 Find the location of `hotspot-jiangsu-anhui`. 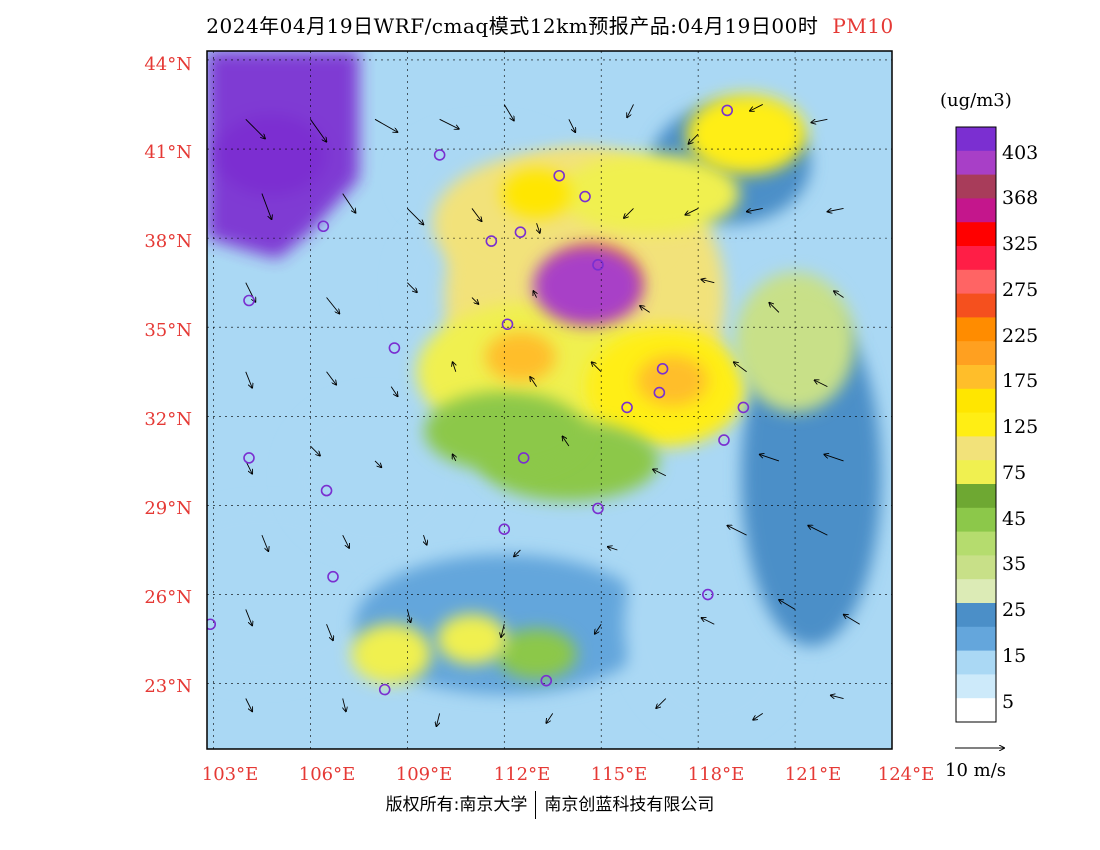

hotspot-jiangsu-anhui is located at coordinates (672, 380).